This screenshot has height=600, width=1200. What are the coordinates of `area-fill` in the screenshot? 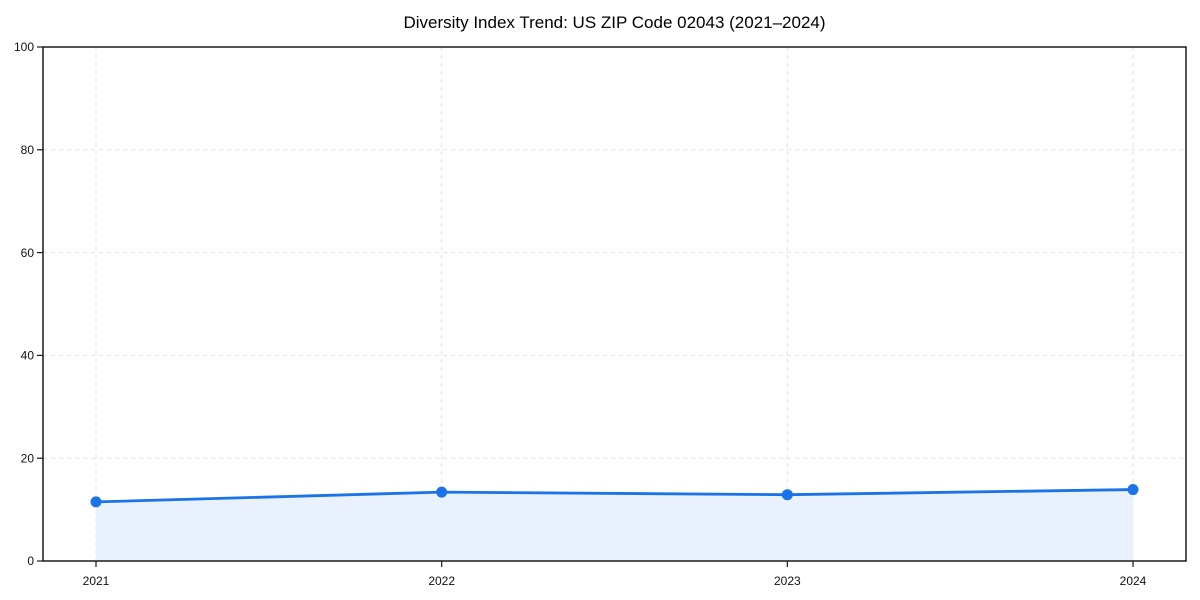 It's located at (614, 525).